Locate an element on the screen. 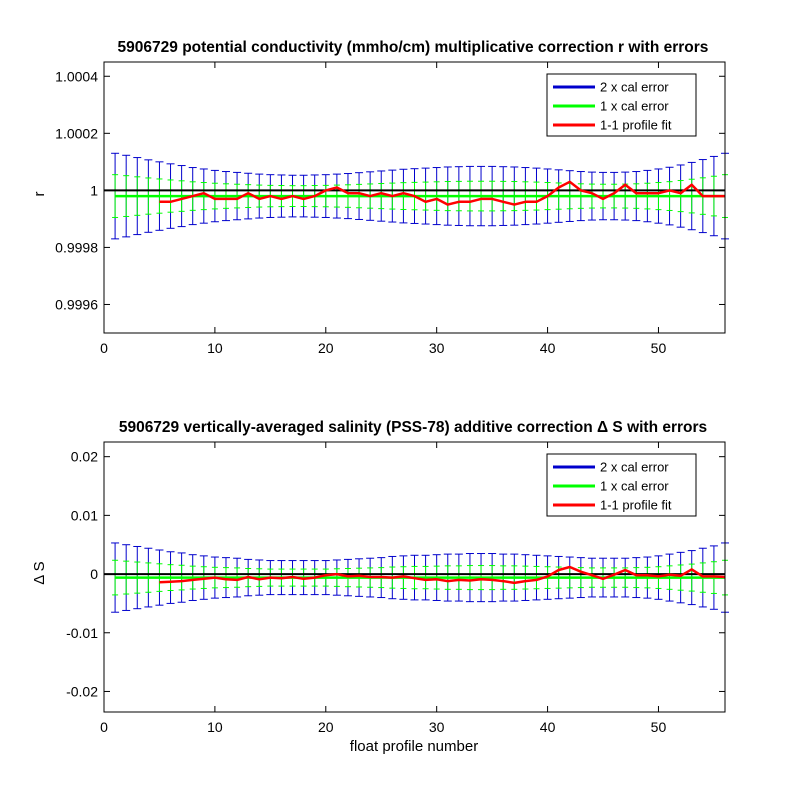  y-tick-label: 1 is located at coordinates (94, 190).